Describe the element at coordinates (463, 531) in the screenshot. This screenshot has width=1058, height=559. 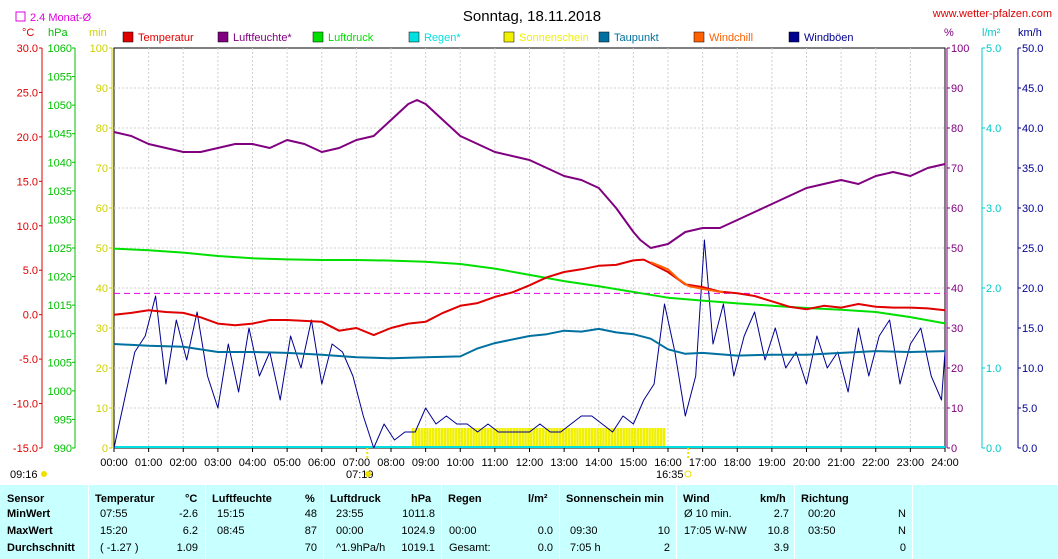
I see `table-cell-r-time: 00:00` at that location.